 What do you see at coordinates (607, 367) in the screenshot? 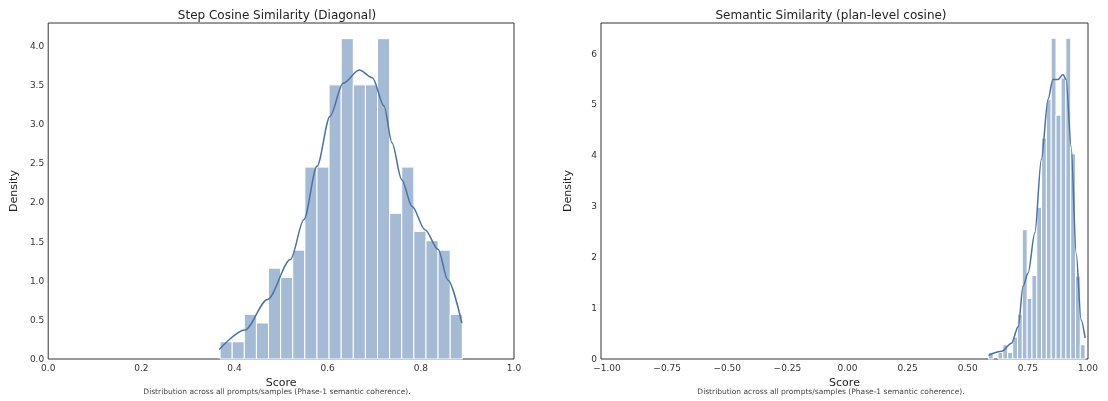
I see `x-tick-label: −1.00` at bounding box center [607, 367].